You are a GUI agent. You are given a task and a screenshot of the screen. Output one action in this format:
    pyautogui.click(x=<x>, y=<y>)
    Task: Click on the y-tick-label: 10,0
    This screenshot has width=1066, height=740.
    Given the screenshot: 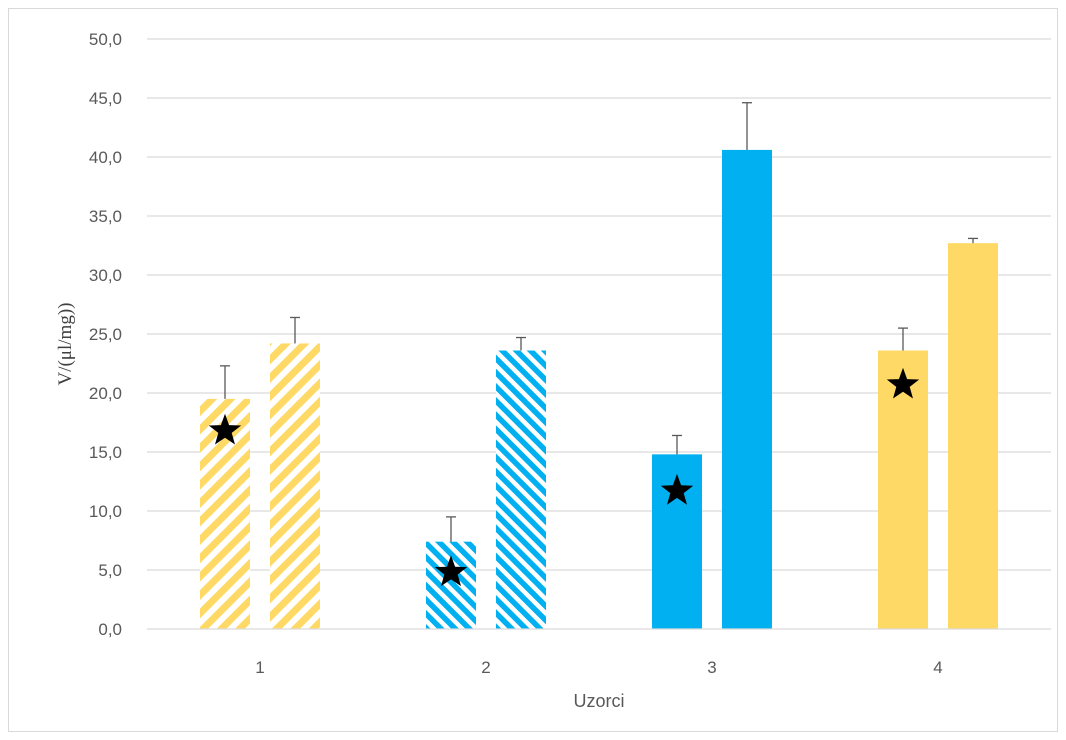 What is the action you would take?
    pyautogui.click(x=105, y=511)
    